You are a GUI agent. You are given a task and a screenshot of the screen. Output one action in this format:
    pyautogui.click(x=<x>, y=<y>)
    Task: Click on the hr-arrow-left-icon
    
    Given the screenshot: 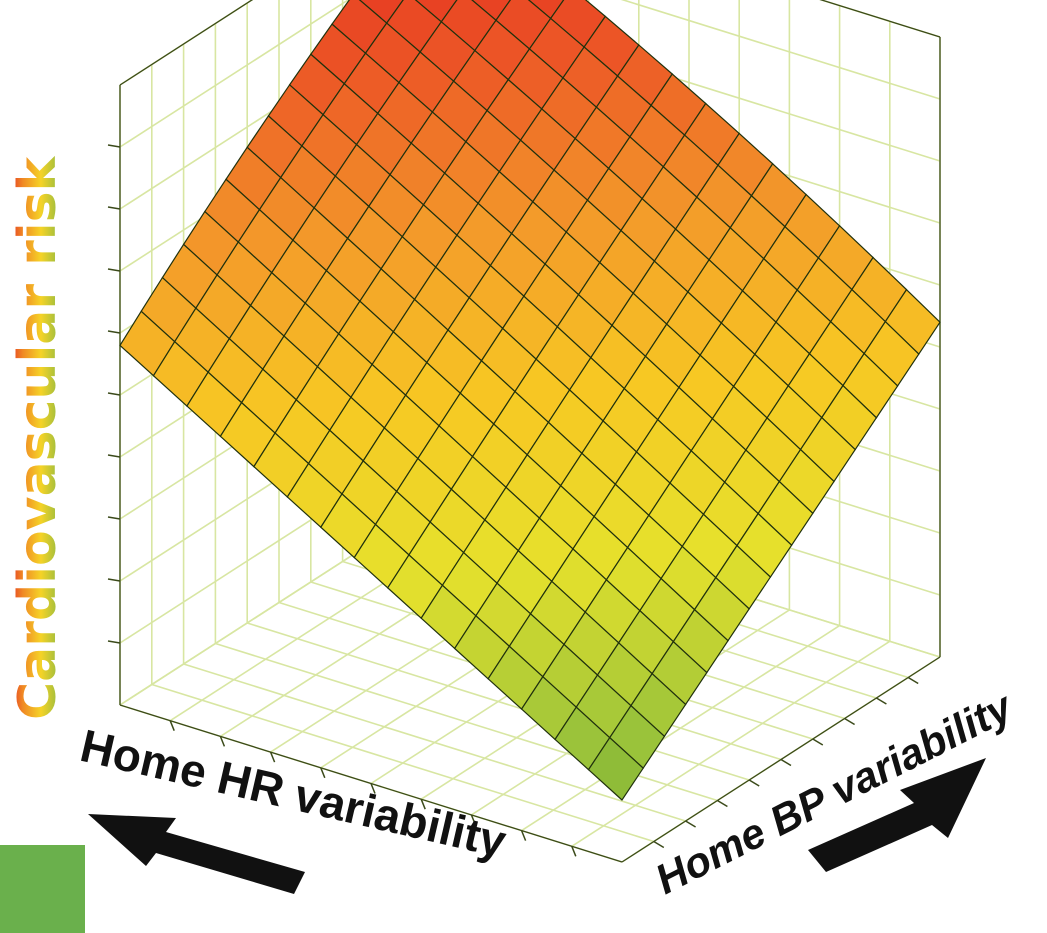 What is the action you would take?
    pyautogui.click(x=196, y=854)
    